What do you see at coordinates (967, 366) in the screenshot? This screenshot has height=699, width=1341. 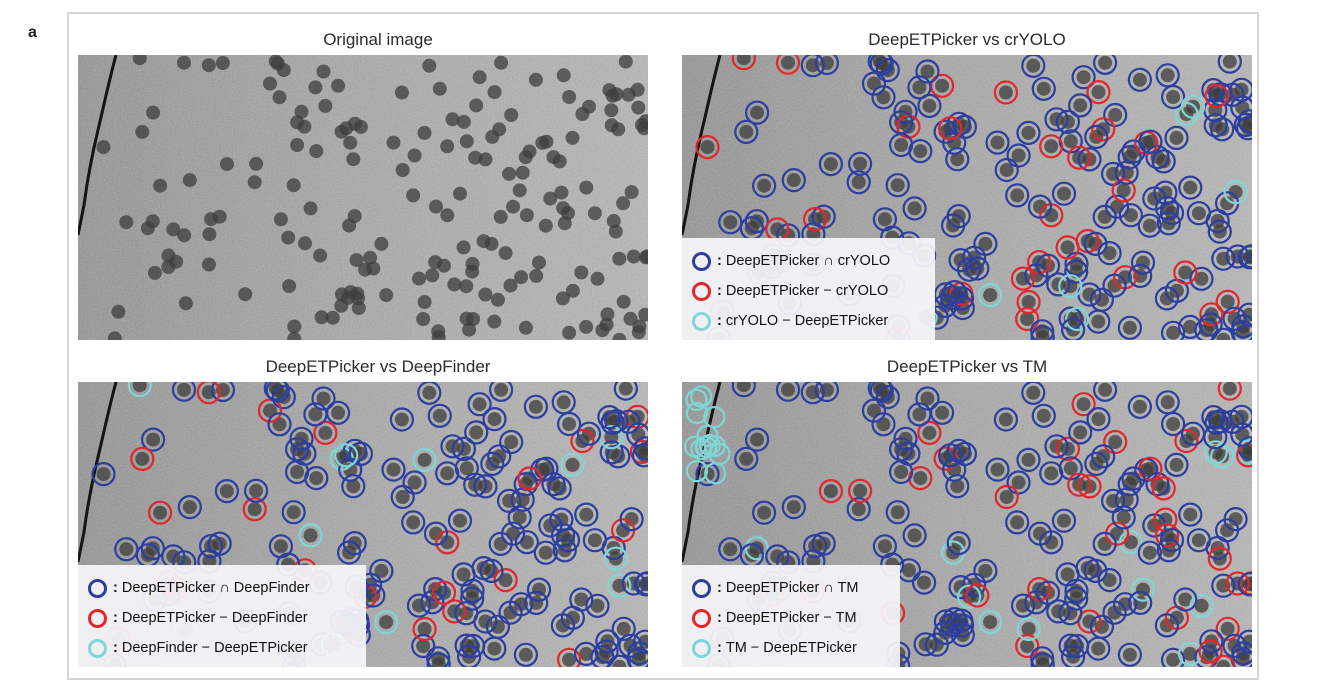 I see `panel-title-tm: DeepETPicker vs TM` at bounding box center [967, 366].